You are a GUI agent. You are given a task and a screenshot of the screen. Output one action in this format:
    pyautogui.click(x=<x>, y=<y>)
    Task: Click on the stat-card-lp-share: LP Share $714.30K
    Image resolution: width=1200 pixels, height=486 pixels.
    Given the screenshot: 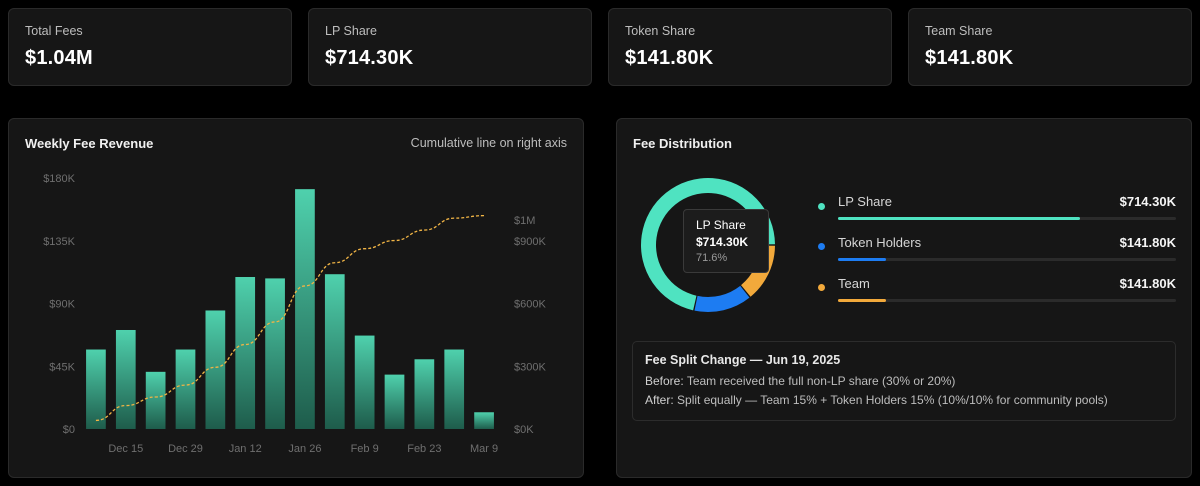 What is the action you would take?
    pyautogui.click(x=450, y=47)
    